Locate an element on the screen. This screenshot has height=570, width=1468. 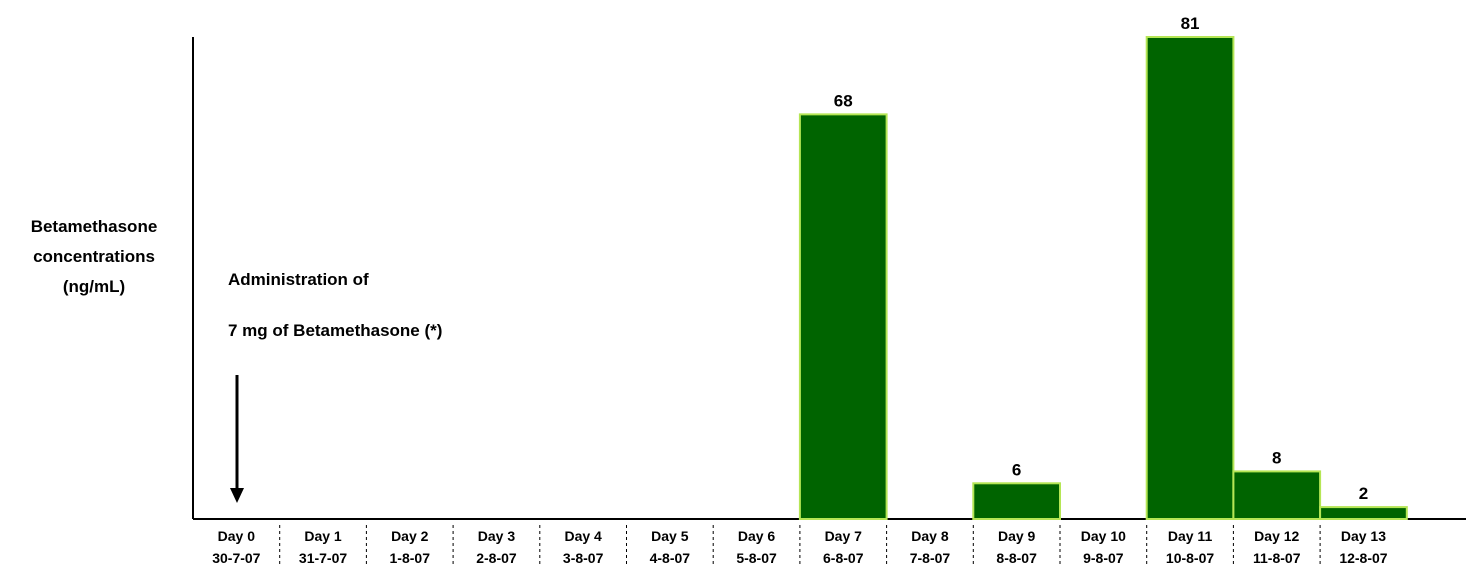
y-axis-label: Betamethasone concentrations (ng/mL) is located at coordinates (94, 257).